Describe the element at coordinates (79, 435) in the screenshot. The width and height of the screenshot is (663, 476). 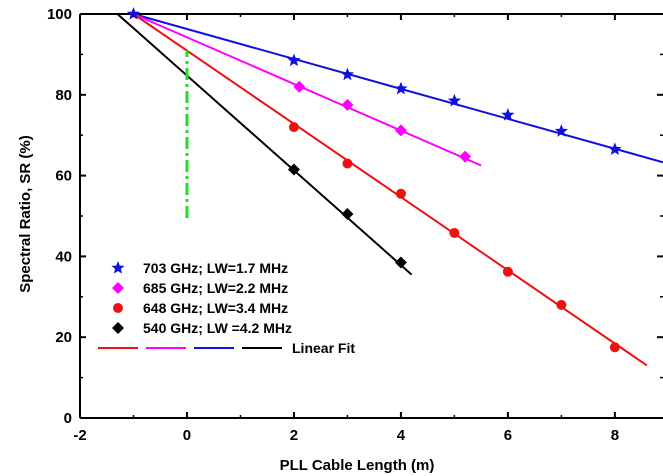
I see `x-tick-label: -2` at that location.